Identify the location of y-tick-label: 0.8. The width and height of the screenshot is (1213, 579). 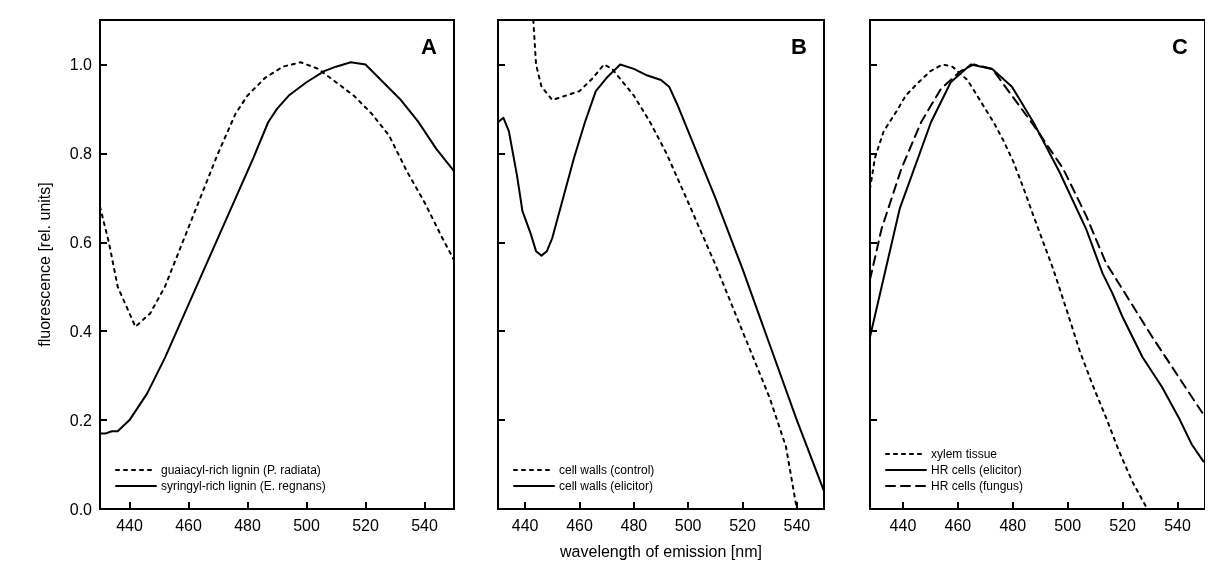
(81, 153).